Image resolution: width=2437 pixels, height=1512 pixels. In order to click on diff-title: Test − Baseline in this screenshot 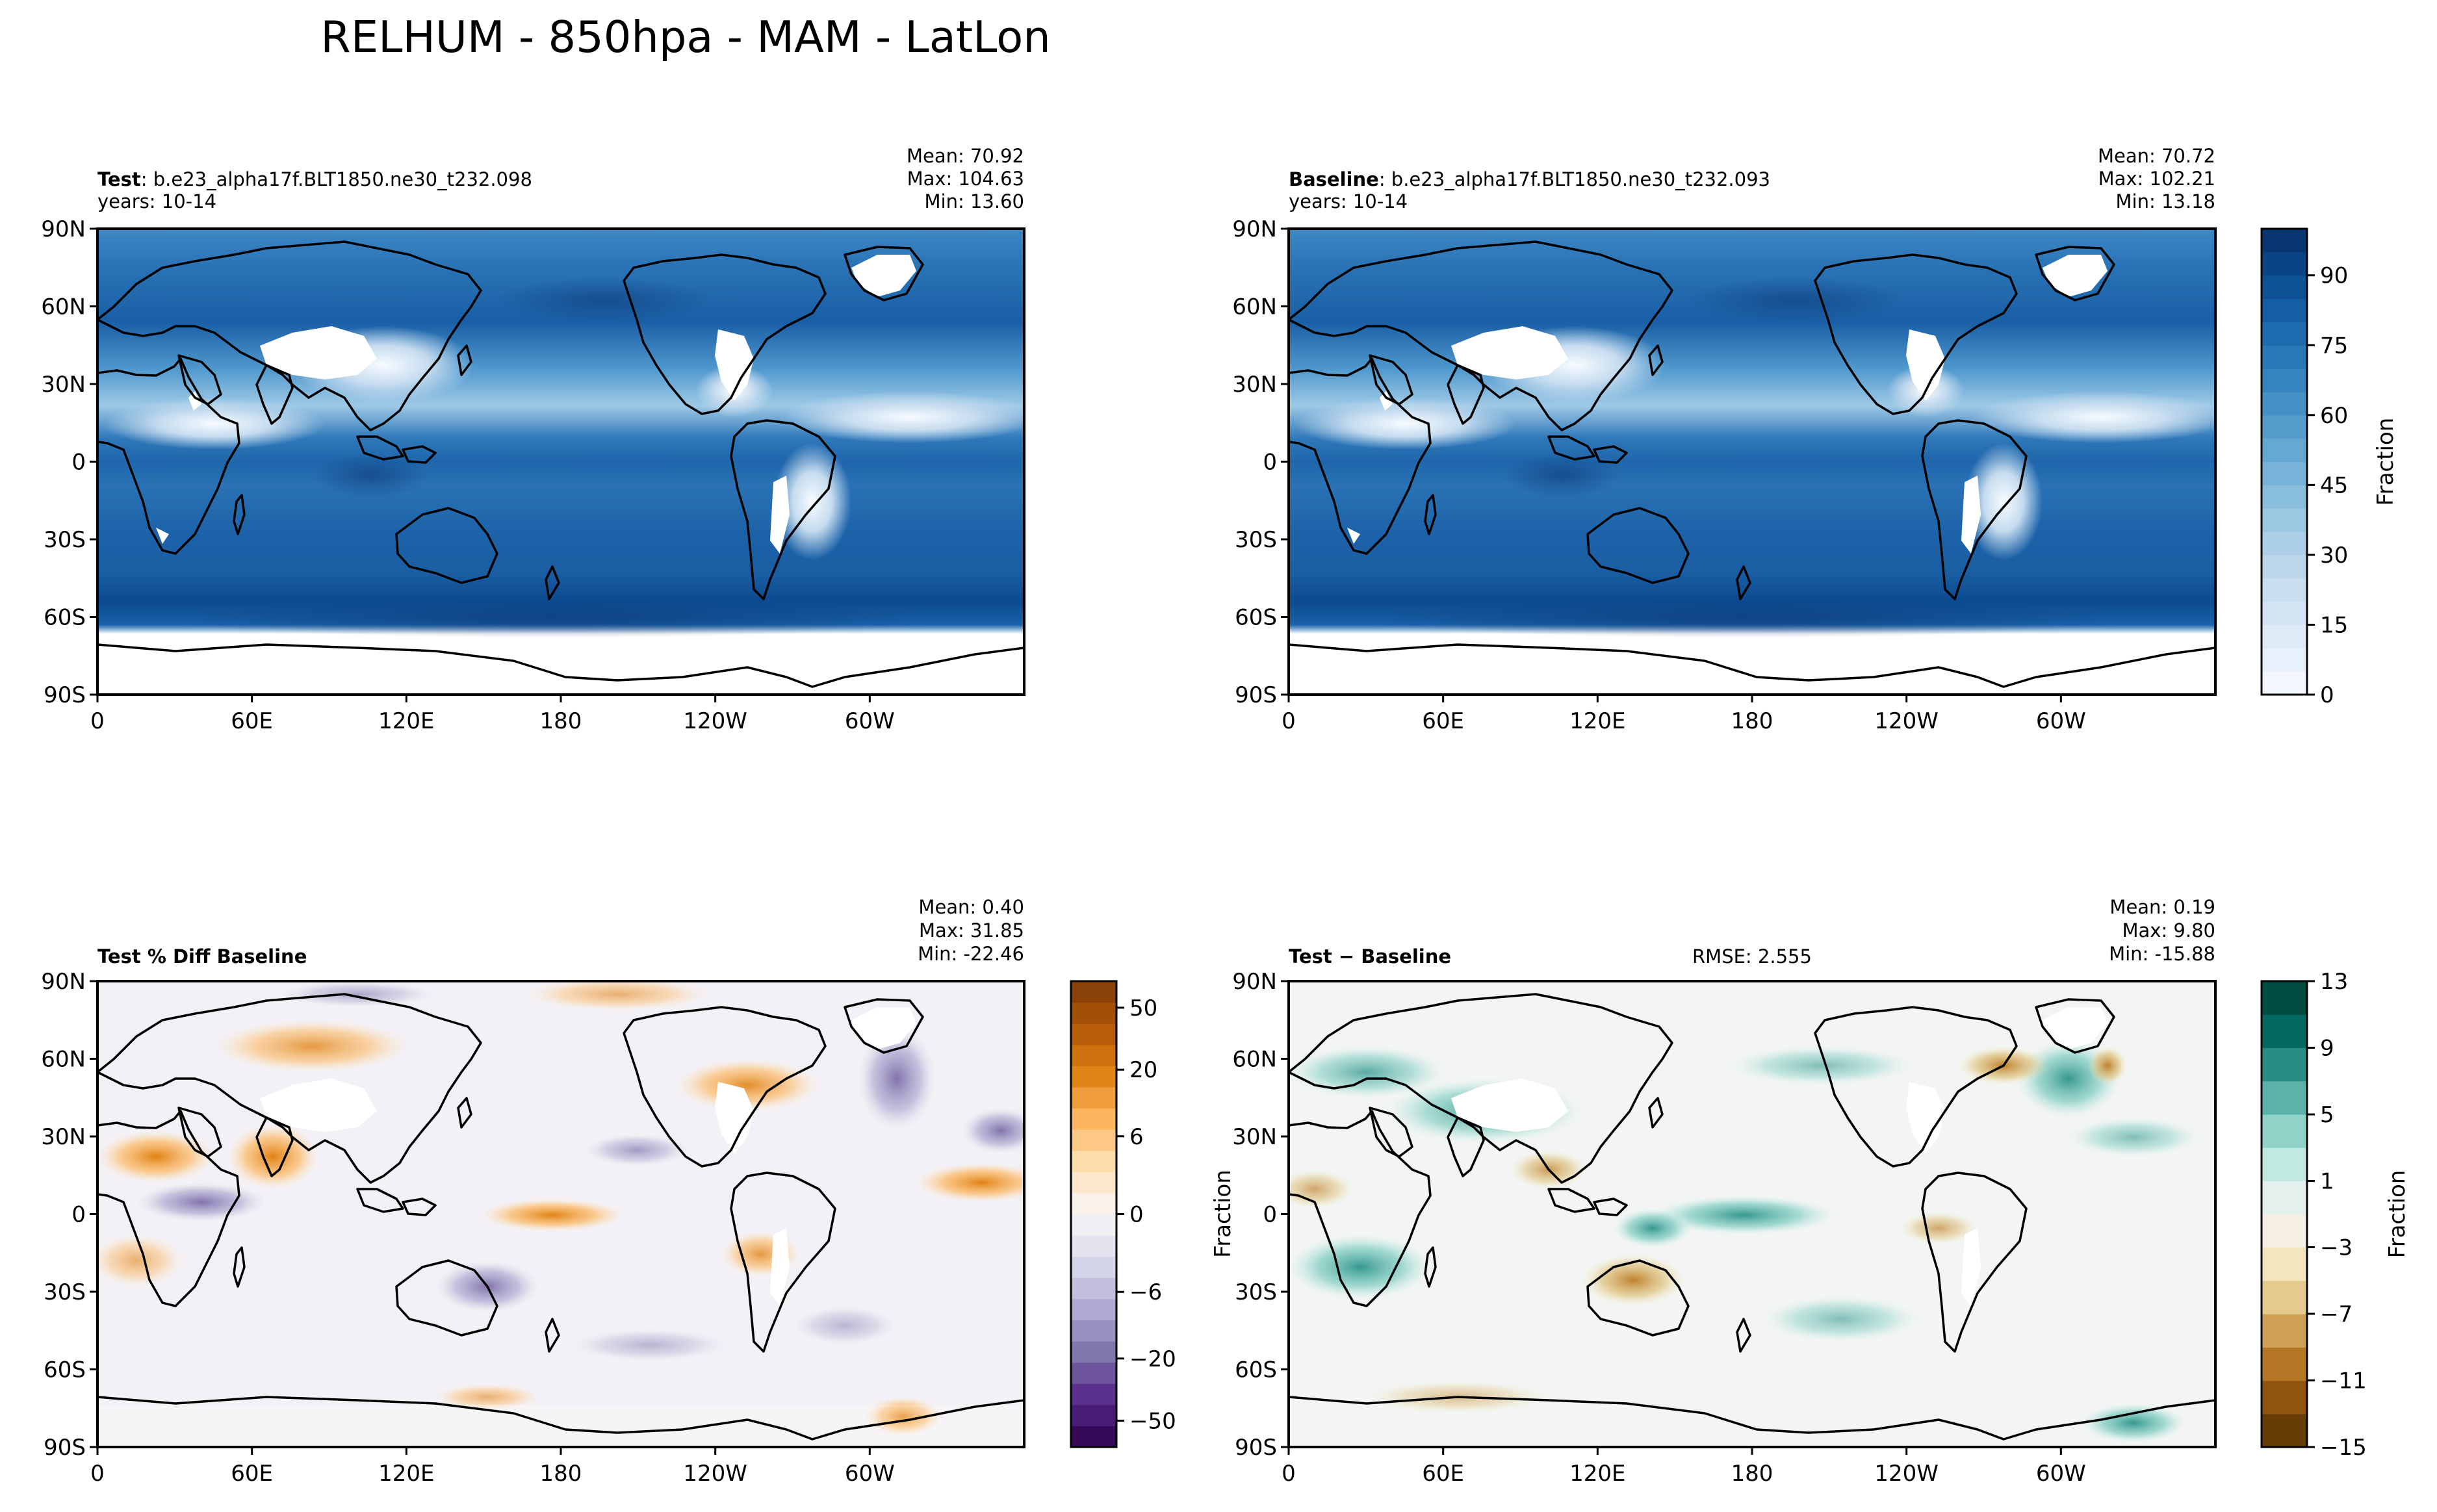, I will do `click(1370, 956)`.